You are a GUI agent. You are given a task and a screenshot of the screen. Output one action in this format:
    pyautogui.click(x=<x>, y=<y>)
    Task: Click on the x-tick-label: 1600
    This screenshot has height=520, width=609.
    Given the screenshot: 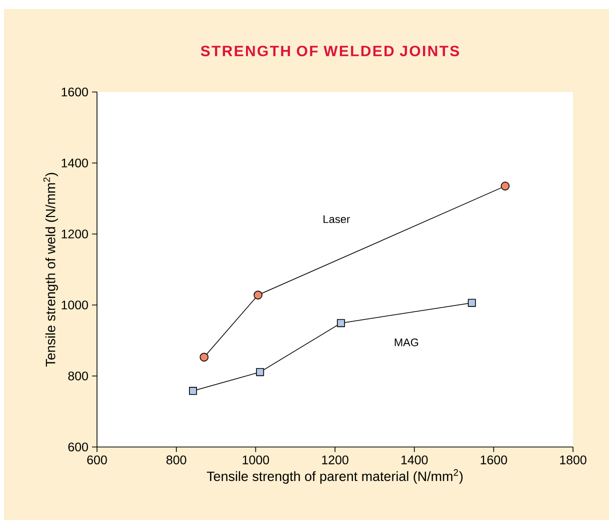 What is the action you would take?
    pyautogui.click(x=494, y=460)
    